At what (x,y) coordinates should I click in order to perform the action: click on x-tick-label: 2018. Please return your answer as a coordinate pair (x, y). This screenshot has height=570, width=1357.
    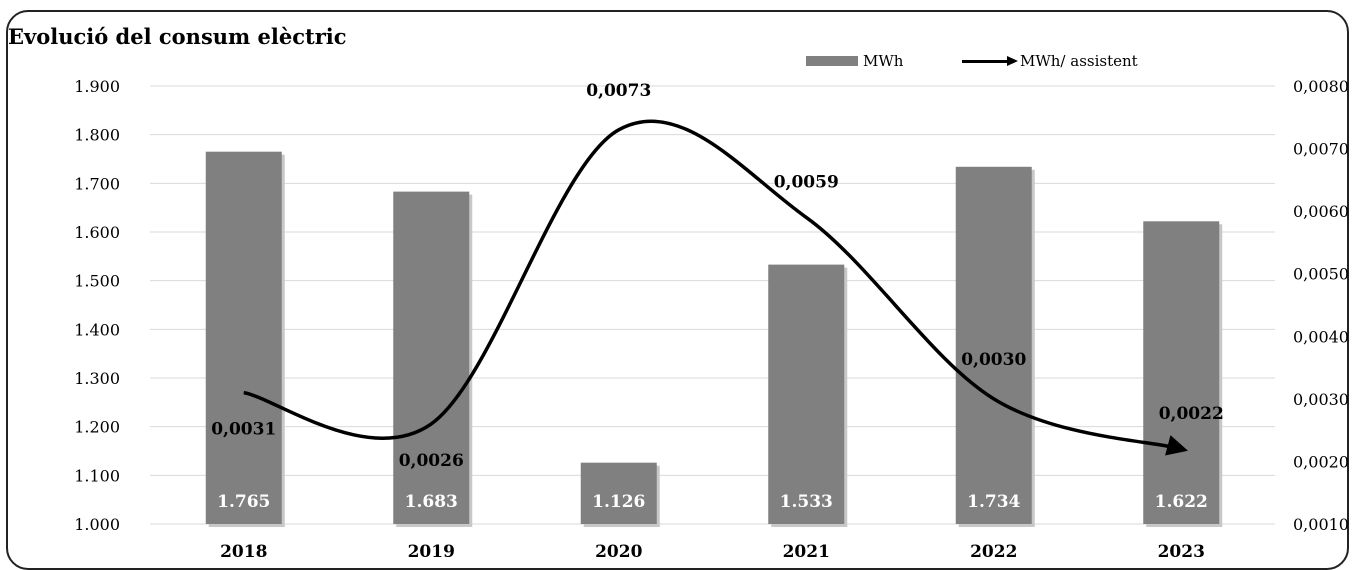
    Looking at the image, I should click on (243, 550).